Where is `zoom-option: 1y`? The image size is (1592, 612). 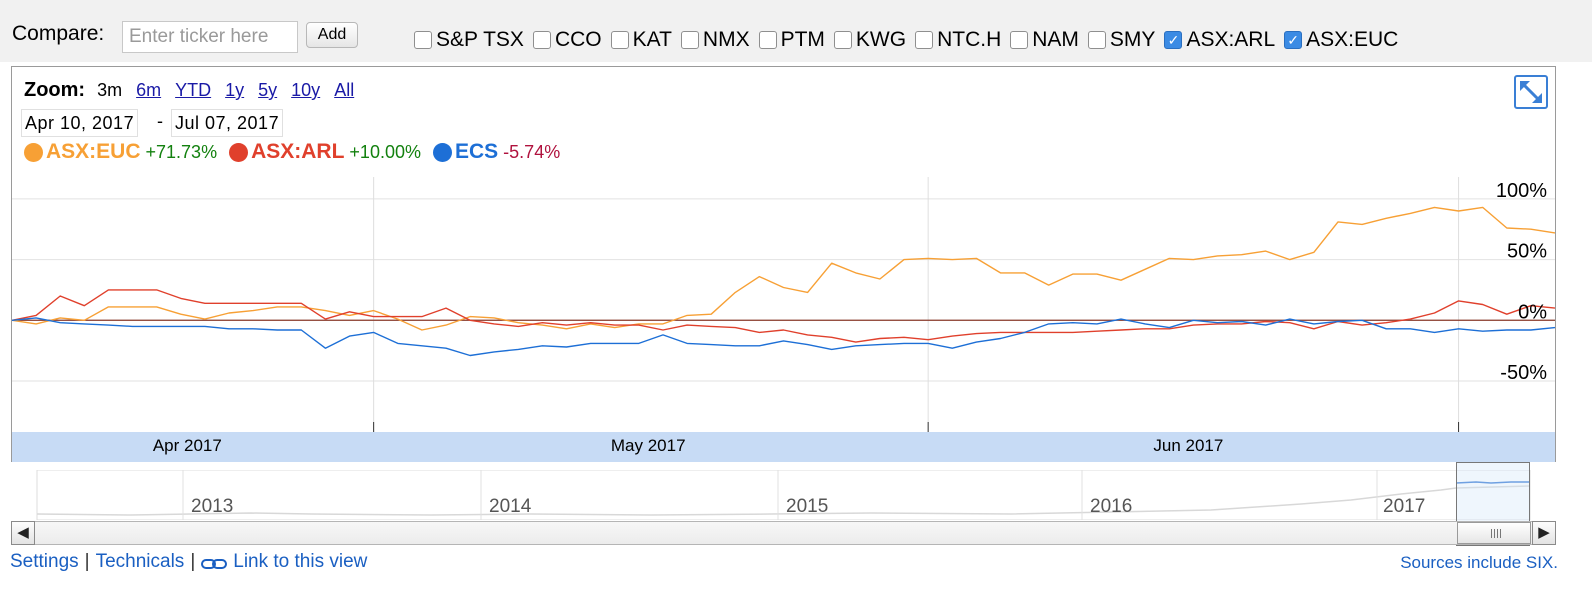 zoom-option: 1y is located at coordinates (235, 90).